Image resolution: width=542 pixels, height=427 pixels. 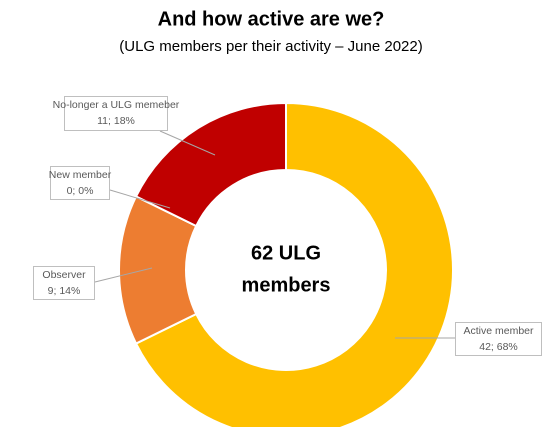 I want to click on value-label: 0; 0%, so click(x=80, y=191).